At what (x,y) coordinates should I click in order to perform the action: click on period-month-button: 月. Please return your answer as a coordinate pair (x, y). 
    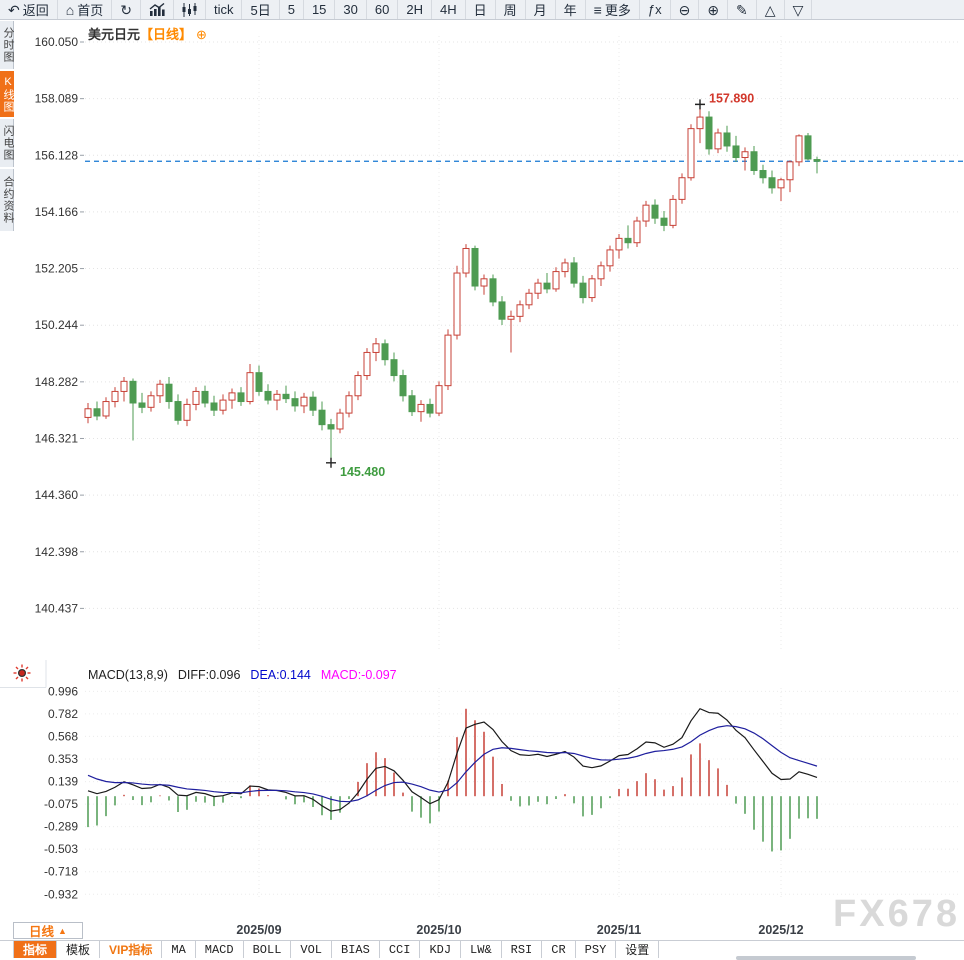
    Looking at the image, I should click on (541, 9).